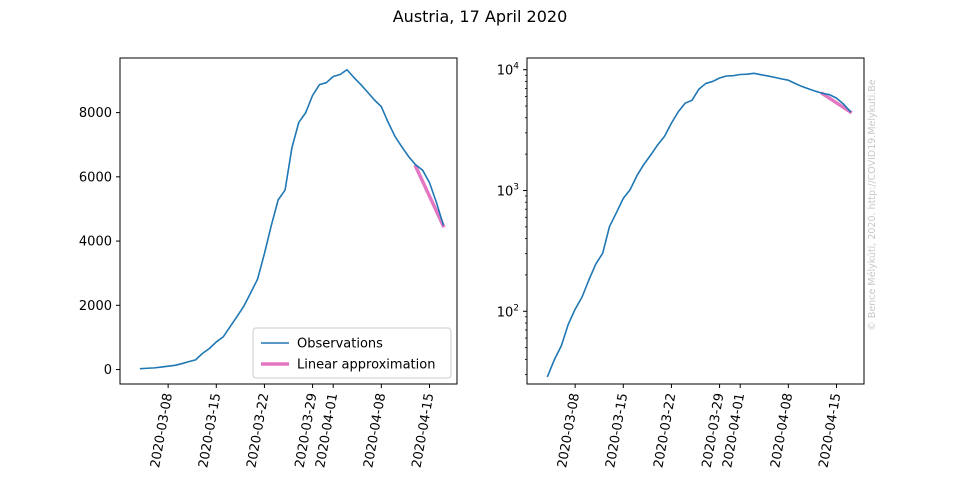  I want to click on legend-label-observations: Observations, so click(340, 344).